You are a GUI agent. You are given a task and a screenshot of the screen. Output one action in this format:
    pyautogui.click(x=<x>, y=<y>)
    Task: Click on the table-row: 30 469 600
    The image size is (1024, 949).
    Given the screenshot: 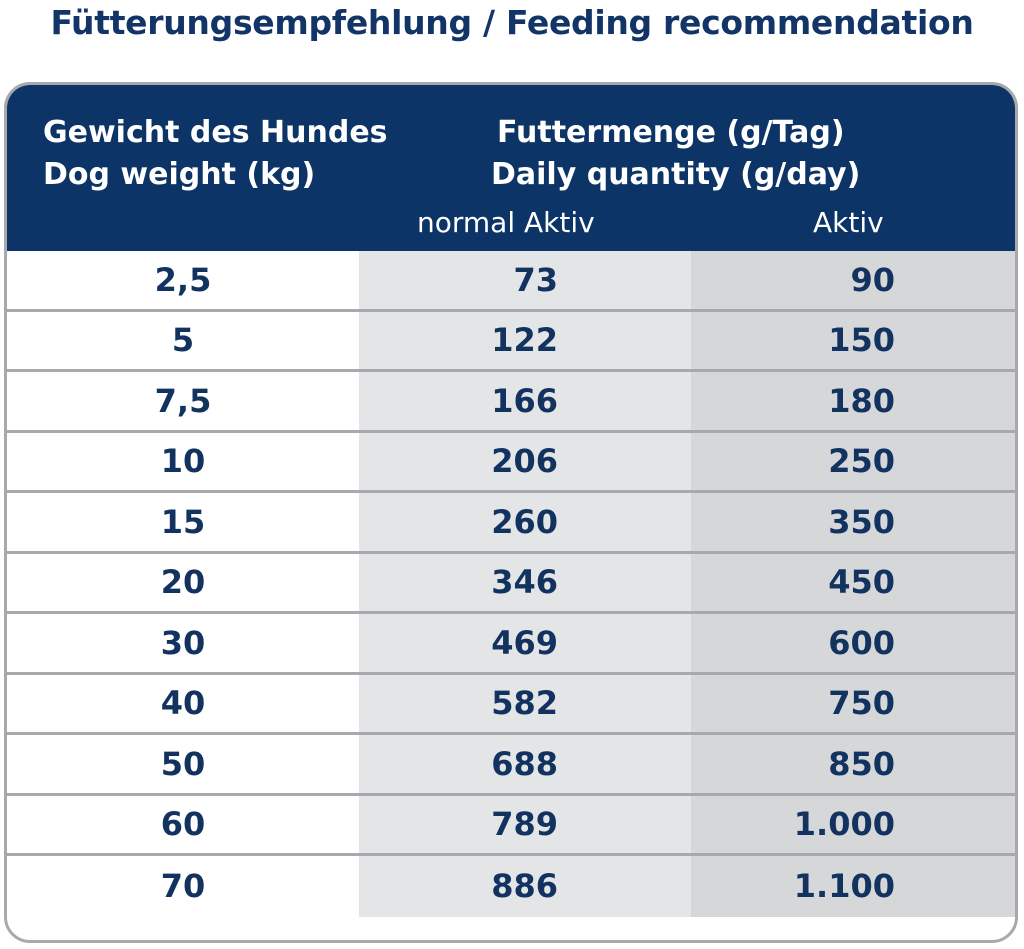 What is the action you would take?
    pyautogui.click(x=511, y=644)
    